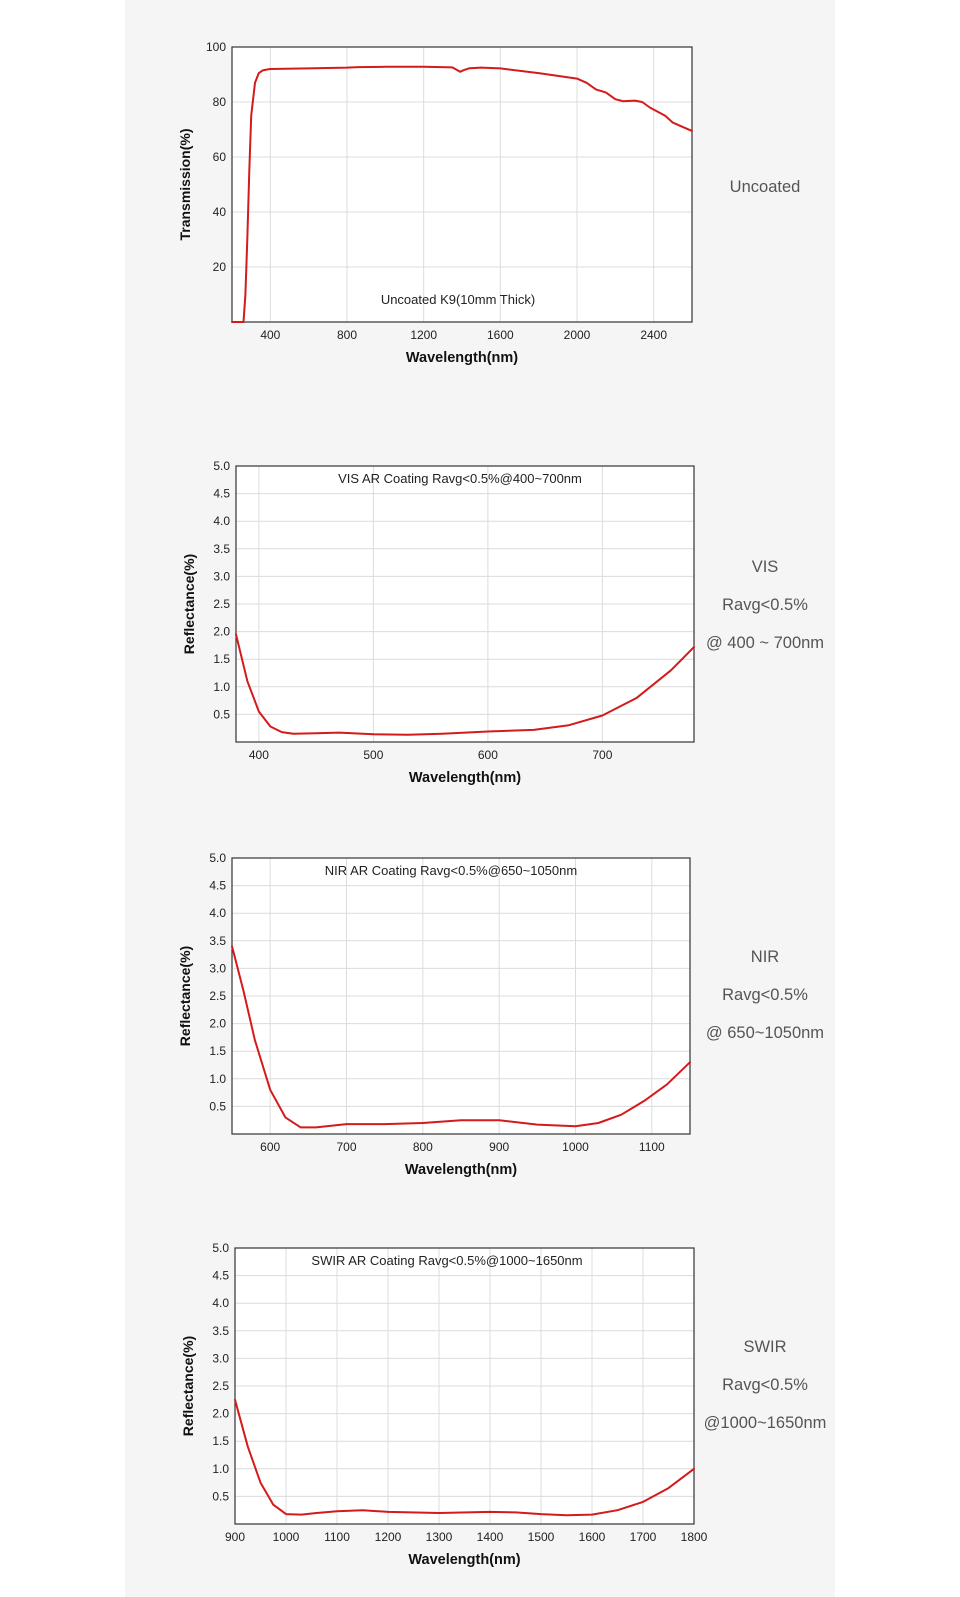  What do you see at coordinates (189, 604) in the screenshot?
I see `chart-2-yaxis-label: Reflectance(%)` at bounding box center [189, 604].